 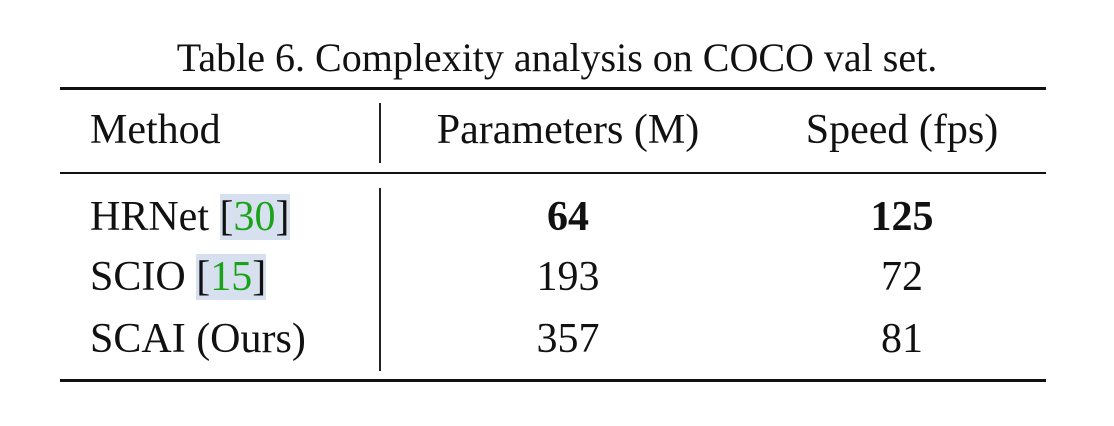 I want to click on bottom-rule, so click(x=553, y=380).